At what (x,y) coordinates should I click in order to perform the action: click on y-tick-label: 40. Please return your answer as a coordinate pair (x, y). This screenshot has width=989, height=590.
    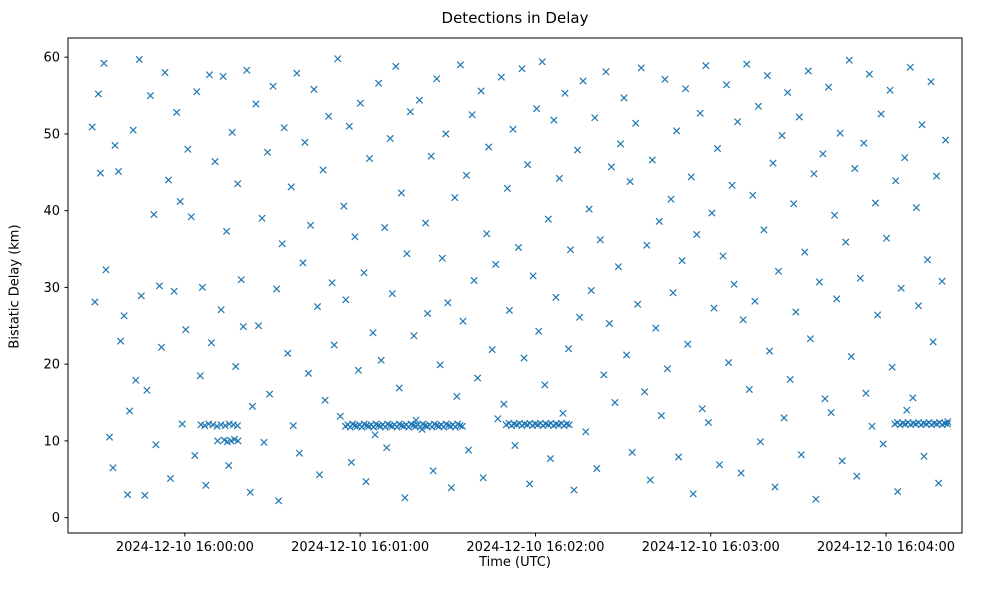
    Looking at the image, I should click on (51, 211).